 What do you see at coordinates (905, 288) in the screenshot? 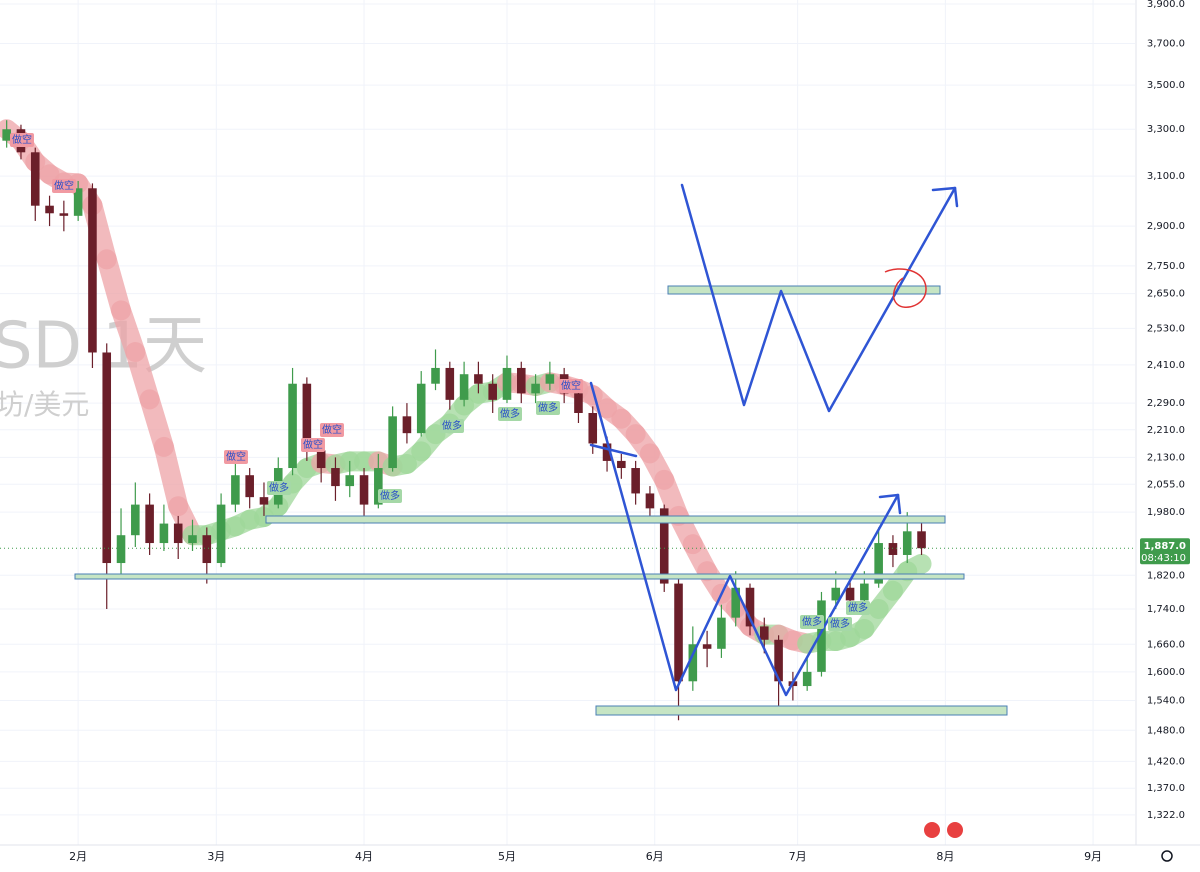
I see `circle-mark` at bounding box center [905, 288].